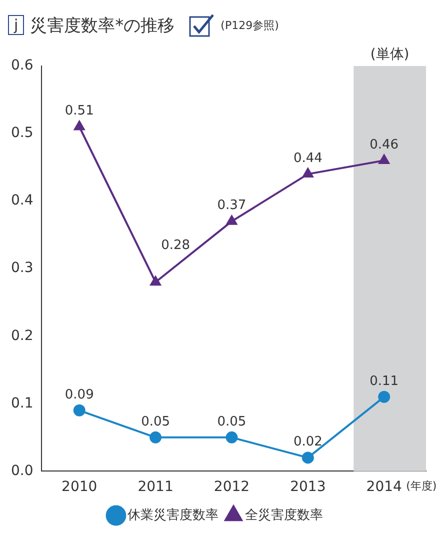  What do you see at coordinates (22, 268) in the screenshot?
I see `y-tick-label: 0.3` at bounding box center [22, 268].